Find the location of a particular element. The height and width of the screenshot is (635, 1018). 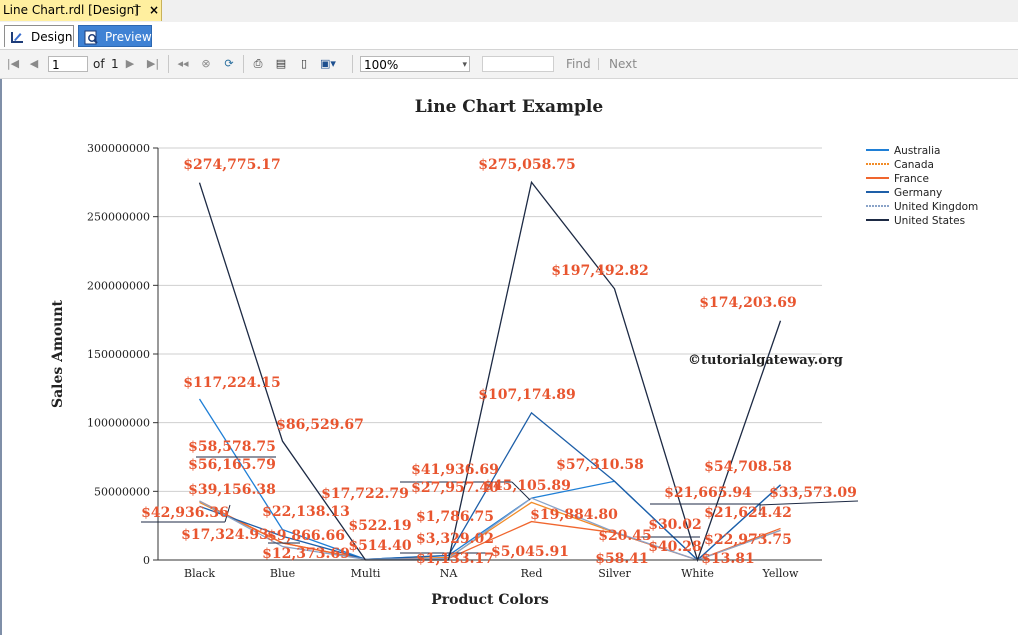

y-tick-label: 50000000 is located at coordinates (122, 491).